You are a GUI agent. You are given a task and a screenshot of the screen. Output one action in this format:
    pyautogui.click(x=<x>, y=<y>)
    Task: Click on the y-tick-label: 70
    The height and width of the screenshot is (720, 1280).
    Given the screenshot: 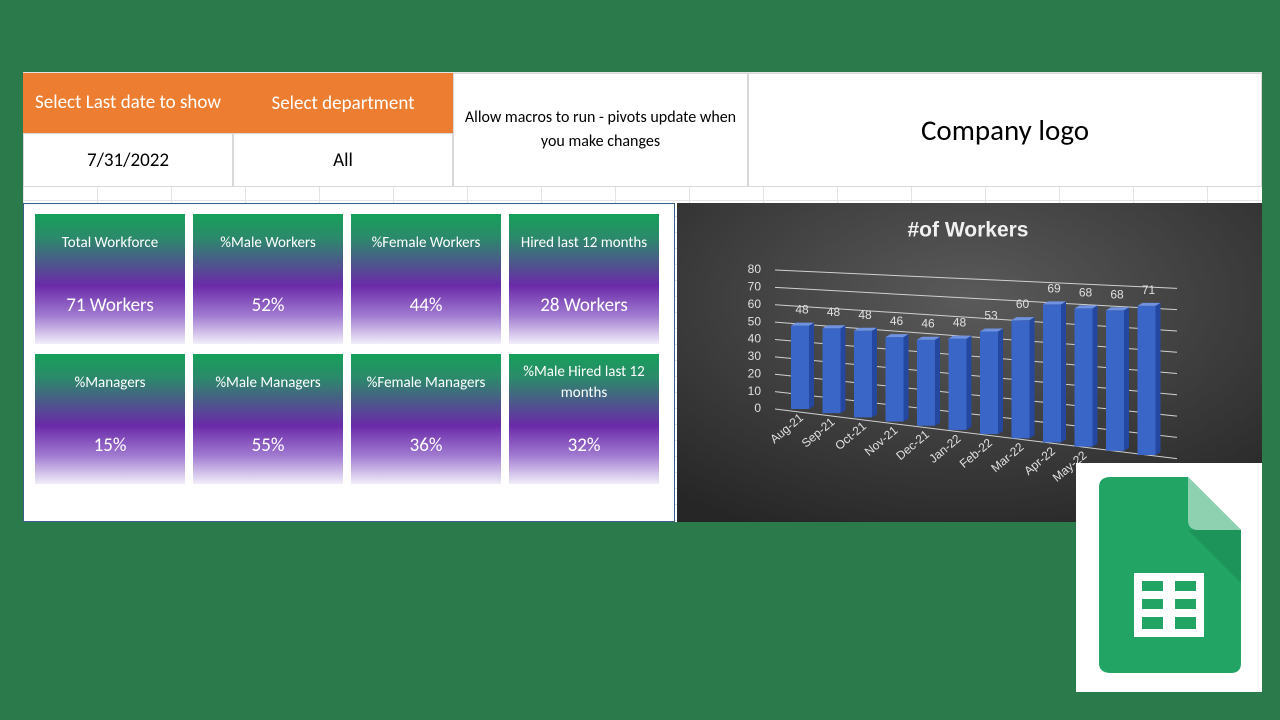 What is the action you would take?
    pyautogui.click(x=755, y=287)
    